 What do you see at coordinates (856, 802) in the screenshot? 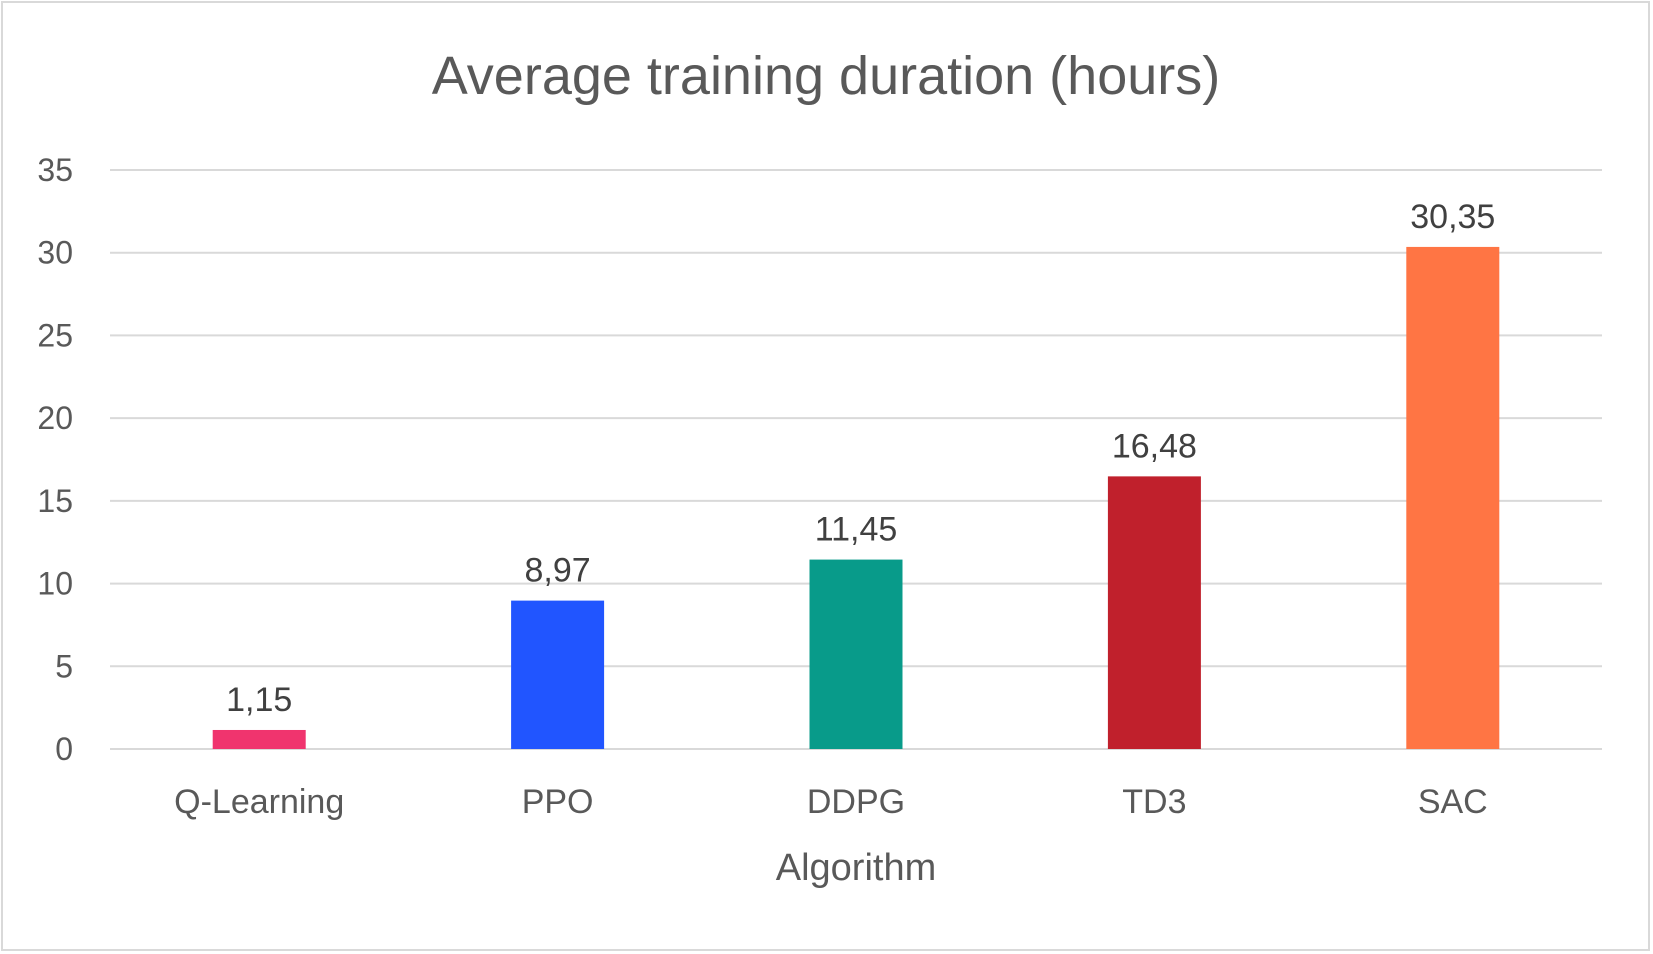
I see `x-category-label: DDPG` at bounding box center [856, 802].